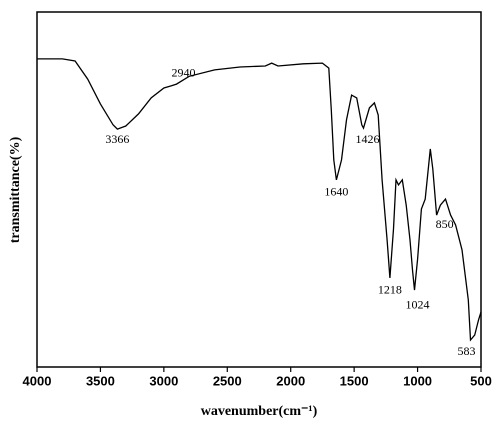  I want to click on x-tick-label: 4000, so click(37, 380).